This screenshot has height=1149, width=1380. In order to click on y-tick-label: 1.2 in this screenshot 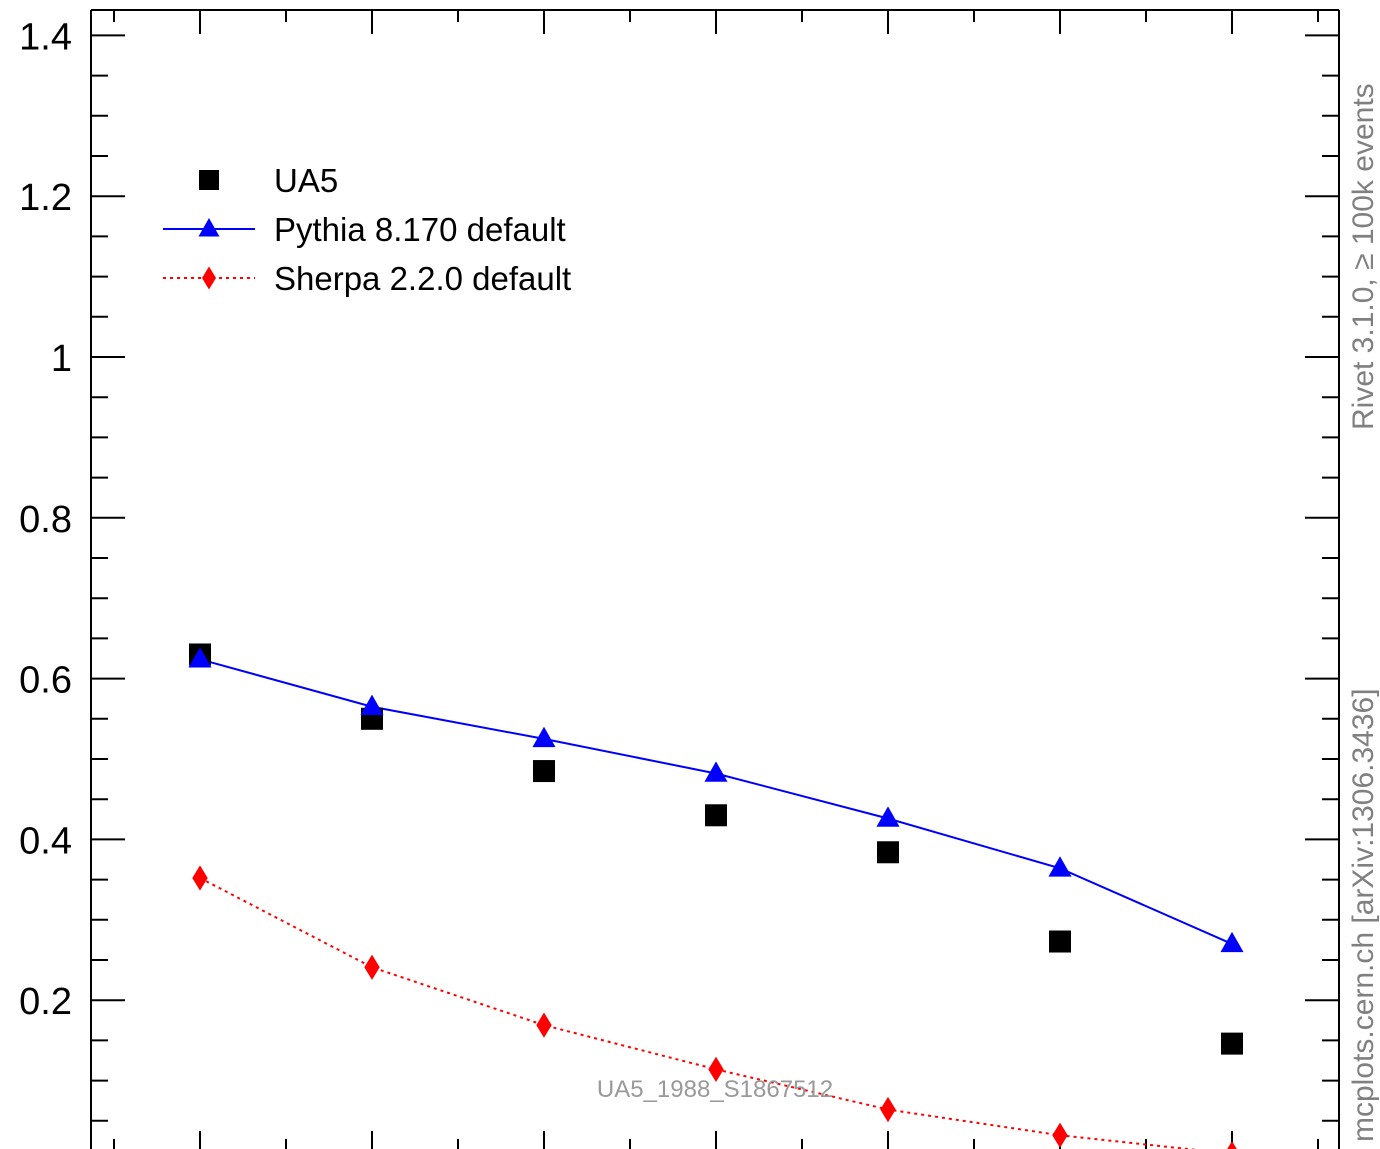, I will do `click(45, 198)`.